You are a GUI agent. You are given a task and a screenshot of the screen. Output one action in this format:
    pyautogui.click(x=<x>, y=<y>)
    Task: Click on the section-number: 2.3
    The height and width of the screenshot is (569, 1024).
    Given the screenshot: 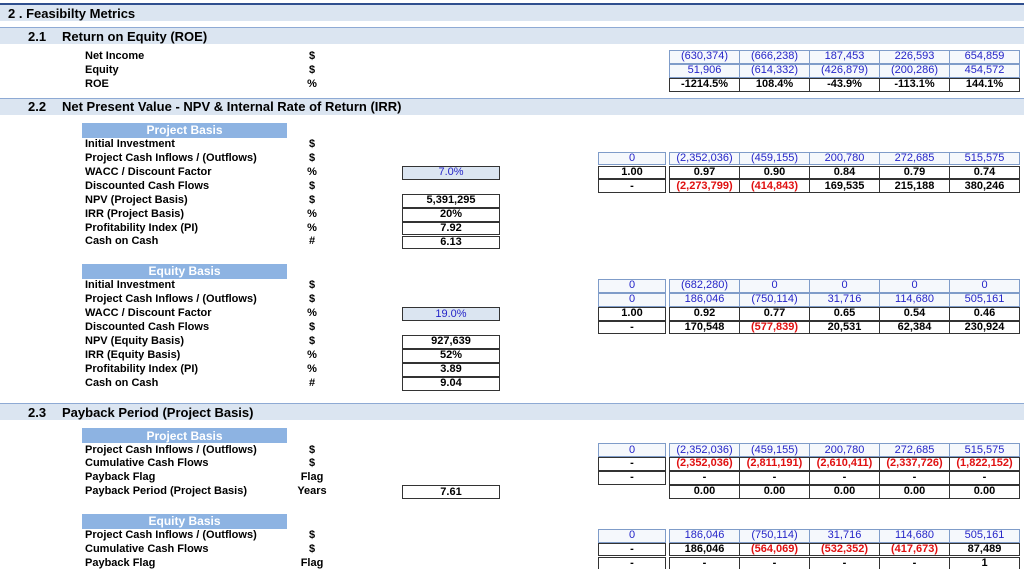 What is the action you would take?
    pyautogui.click(x=37, y=412)
    